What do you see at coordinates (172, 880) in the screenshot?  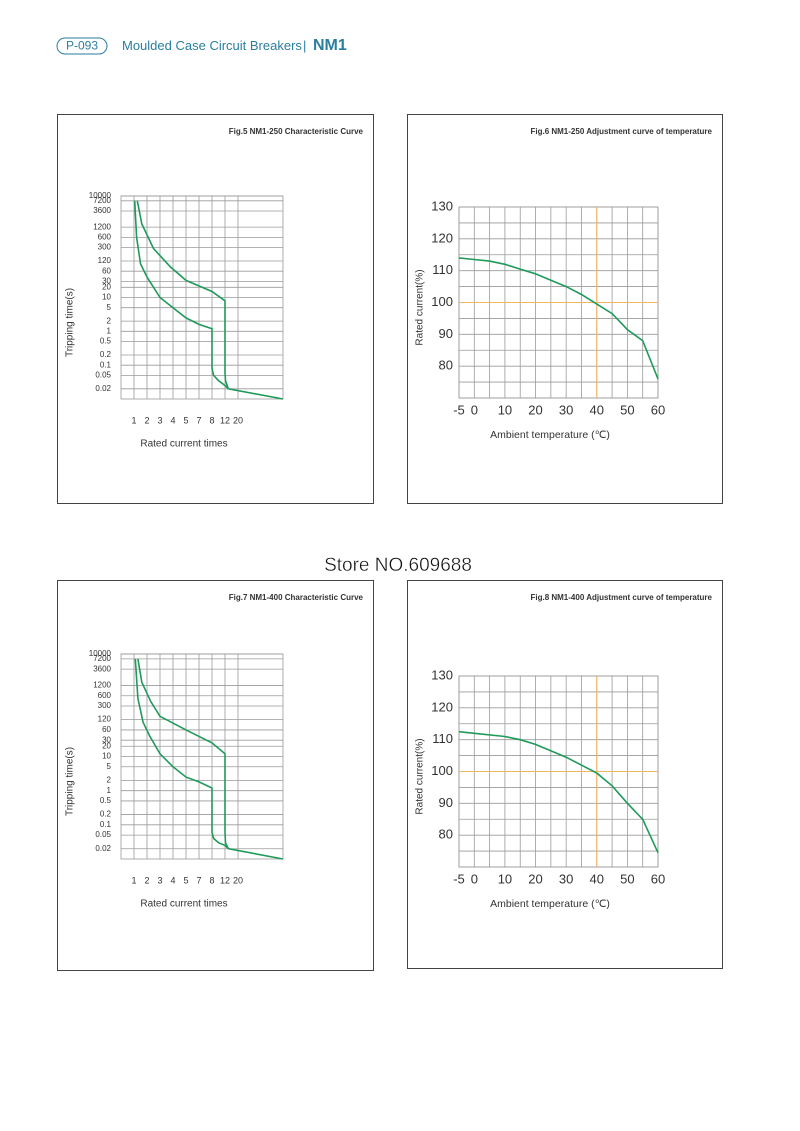 I see `x-tick-label: 4` at bounding box center [172, 880].